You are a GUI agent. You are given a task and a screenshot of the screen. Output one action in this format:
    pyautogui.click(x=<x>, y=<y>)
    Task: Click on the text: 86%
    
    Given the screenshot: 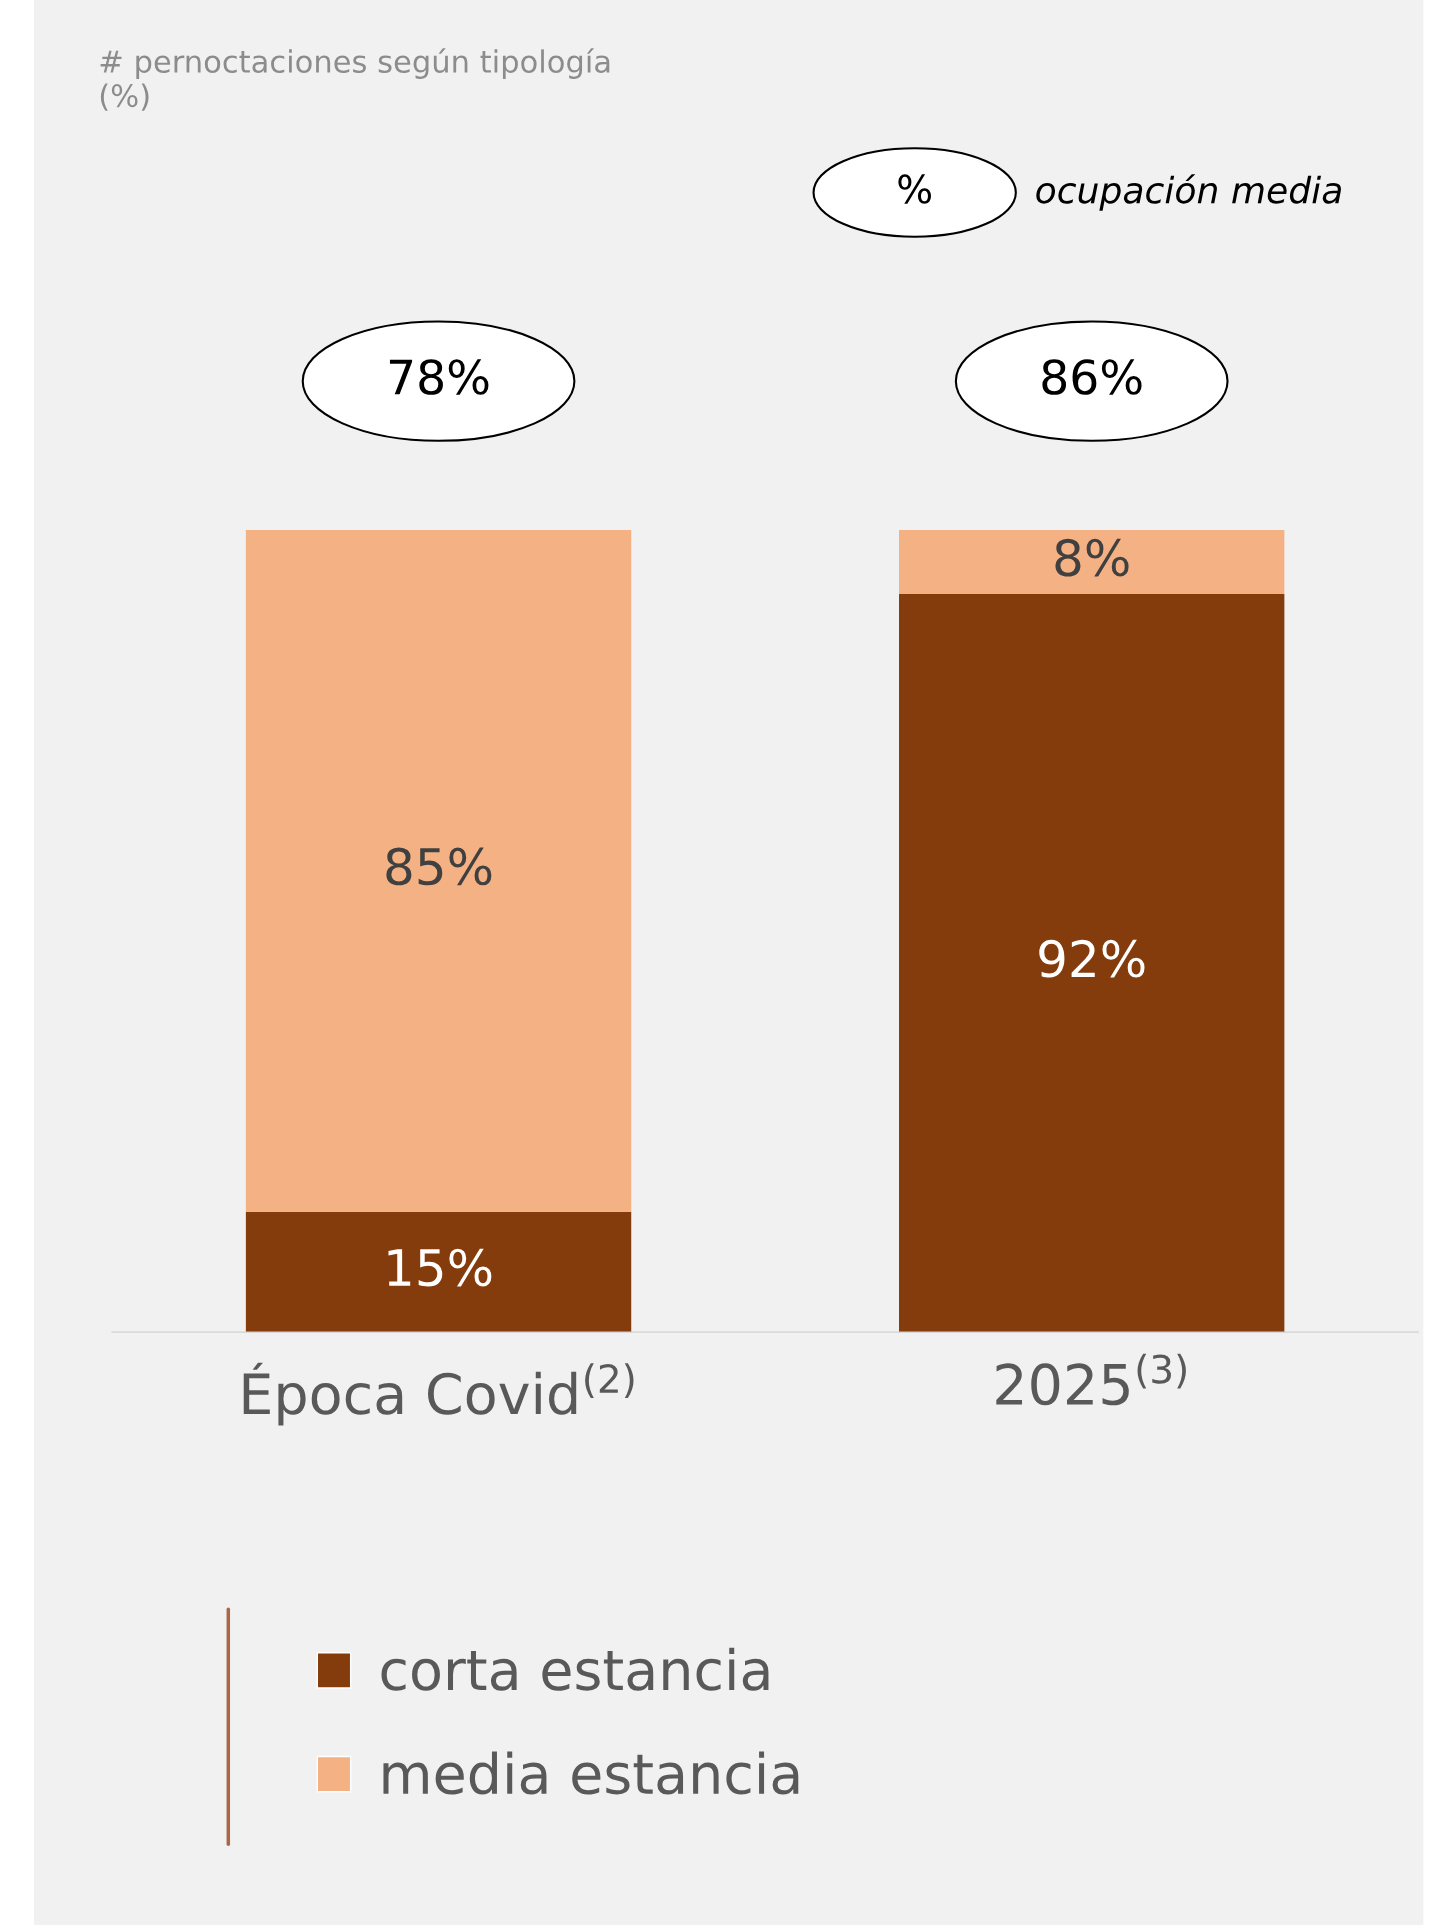 What is the action you would take?
    pyautogui.click(x=1092, y=377)
    